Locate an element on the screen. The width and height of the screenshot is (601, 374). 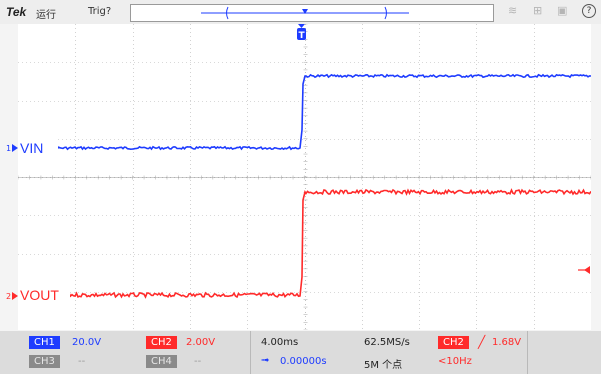
trigger-frequency-readout: <10Hz is located at coordinates (455, 361).